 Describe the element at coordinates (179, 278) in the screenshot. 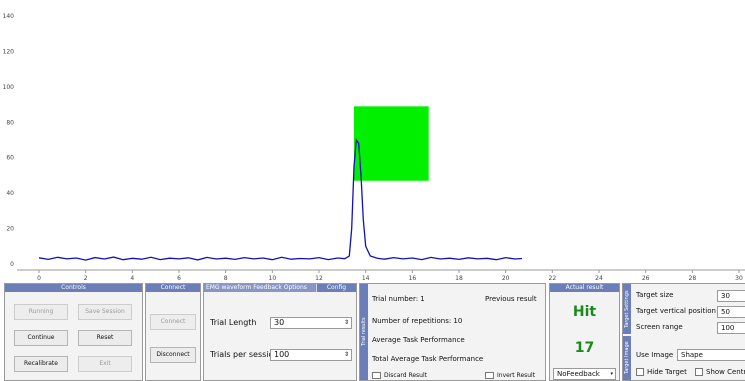

I see `x-tick-label: 6` at that location.